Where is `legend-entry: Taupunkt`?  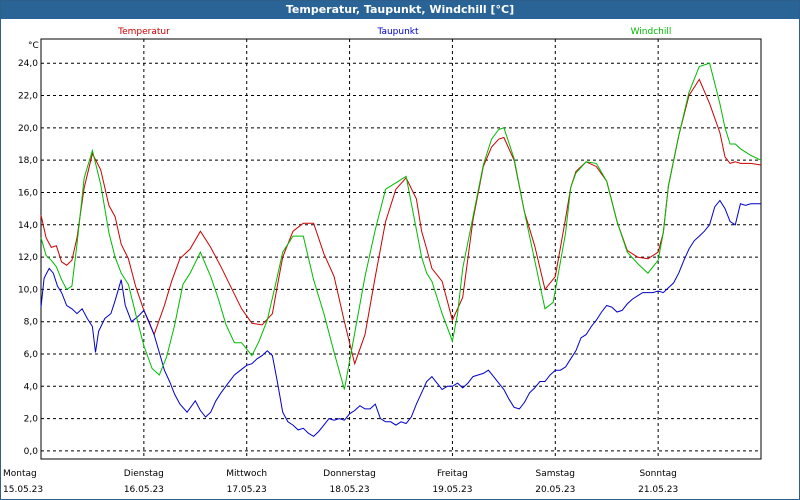 legend-entry: Taupunkt is located at coordinates (397, 32).